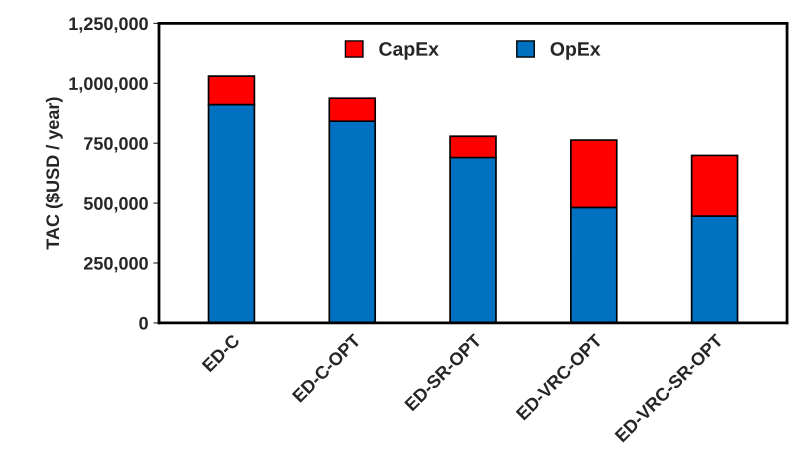 Image resolution: width=795 pixels, height=468 pixels. What do you see at coordinates (409, 51) in the screenshot?
I see `legend-label: CapEx` at bounding box center [409, 51].